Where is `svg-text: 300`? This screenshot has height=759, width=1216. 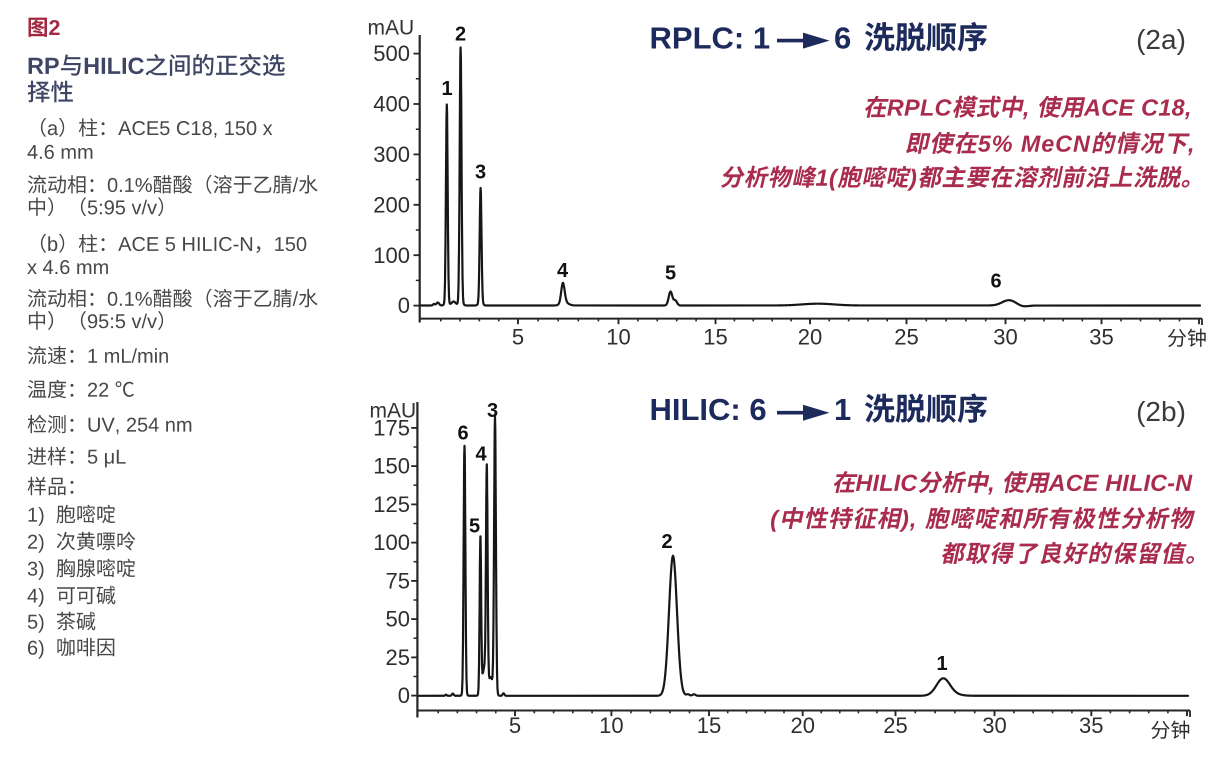
svg-text: 300 is located at coordinates (391, 154).